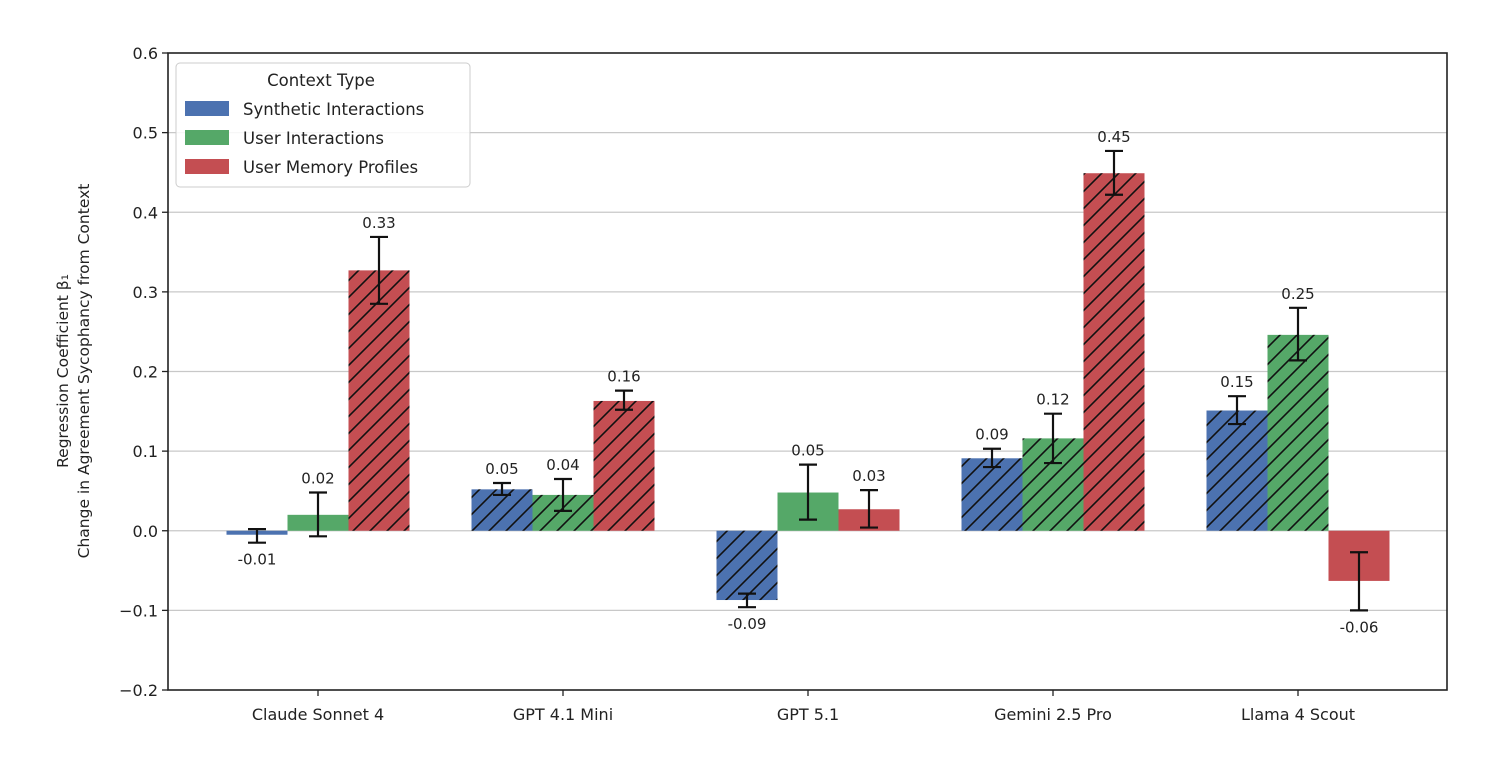 The image size is (1500, 764). What do you see at coordinates (145, 531) in the screenshot?
I see `y-tick-label: 0.0` at bounding box center [145, 531].